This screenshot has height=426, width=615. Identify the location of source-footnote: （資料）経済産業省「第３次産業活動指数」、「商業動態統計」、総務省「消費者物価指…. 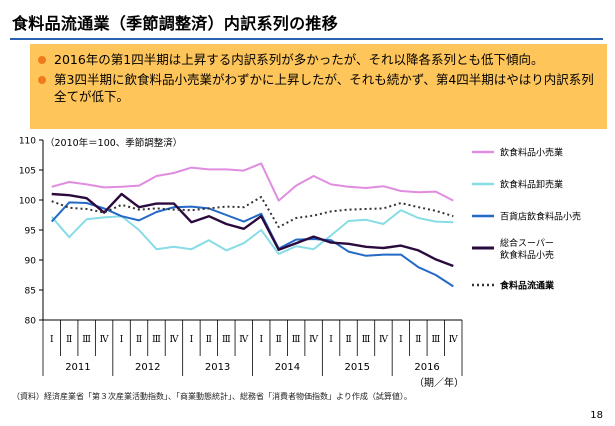
(212, 396).